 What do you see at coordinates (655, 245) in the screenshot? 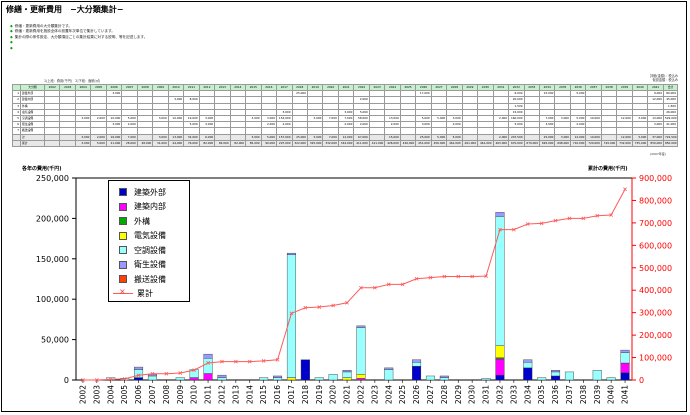
I see `right-axis-tick-label: 600,000` at bounding box center [655, 245].